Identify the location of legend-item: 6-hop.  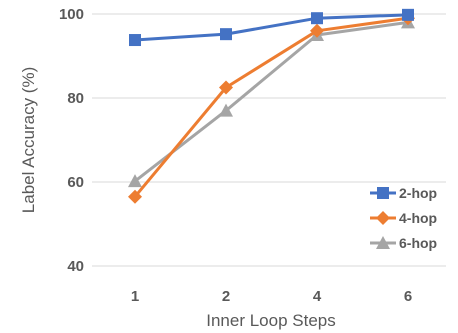
(403, 243).